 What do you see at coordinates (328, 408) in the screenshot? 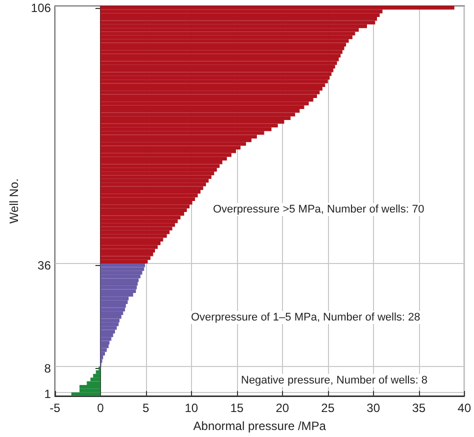
I see `x-tick-label: 25` at bounding box center [328, 408].